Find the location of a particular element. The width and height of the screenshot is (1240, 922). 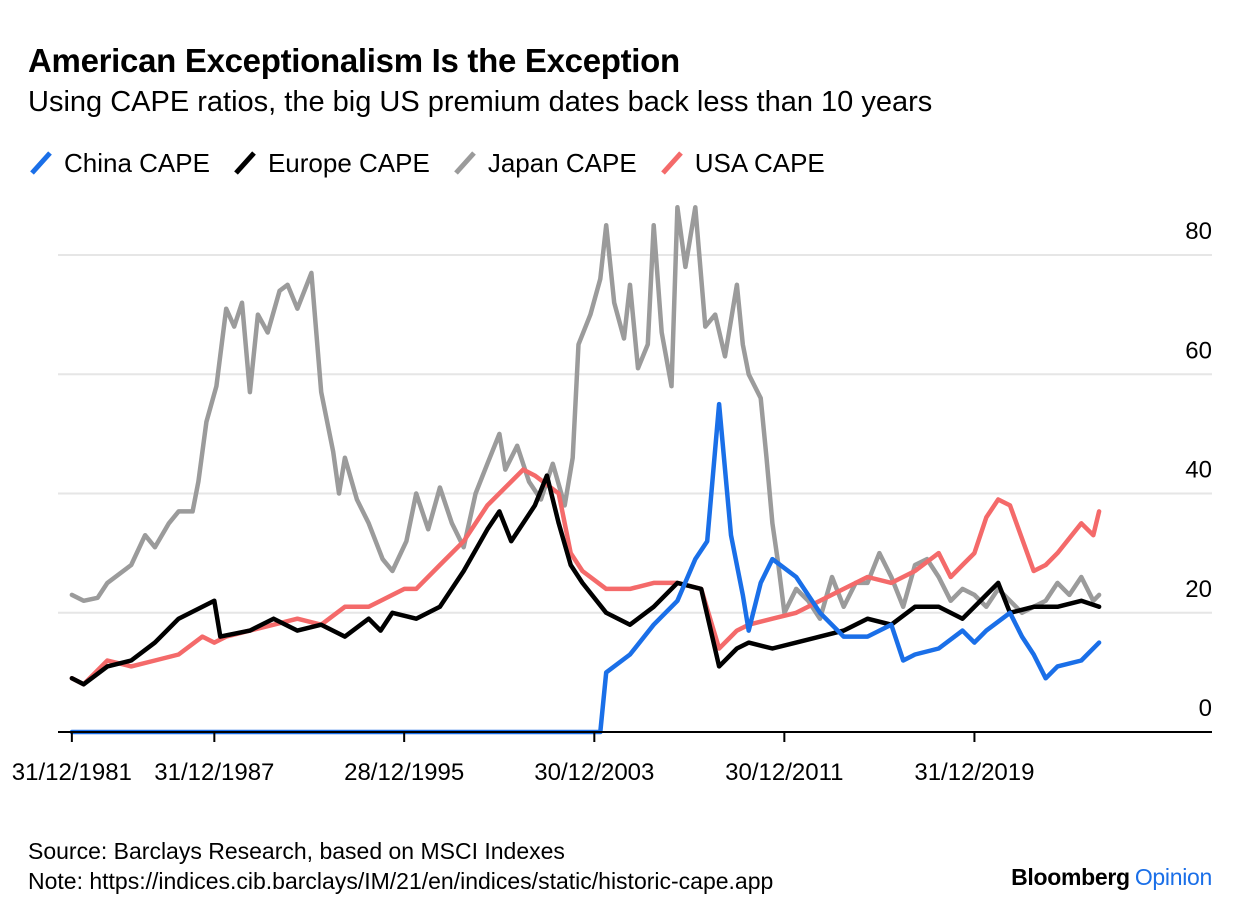

x-tick-label-3: 30/12/2003 is located at coordinates (594, 772).